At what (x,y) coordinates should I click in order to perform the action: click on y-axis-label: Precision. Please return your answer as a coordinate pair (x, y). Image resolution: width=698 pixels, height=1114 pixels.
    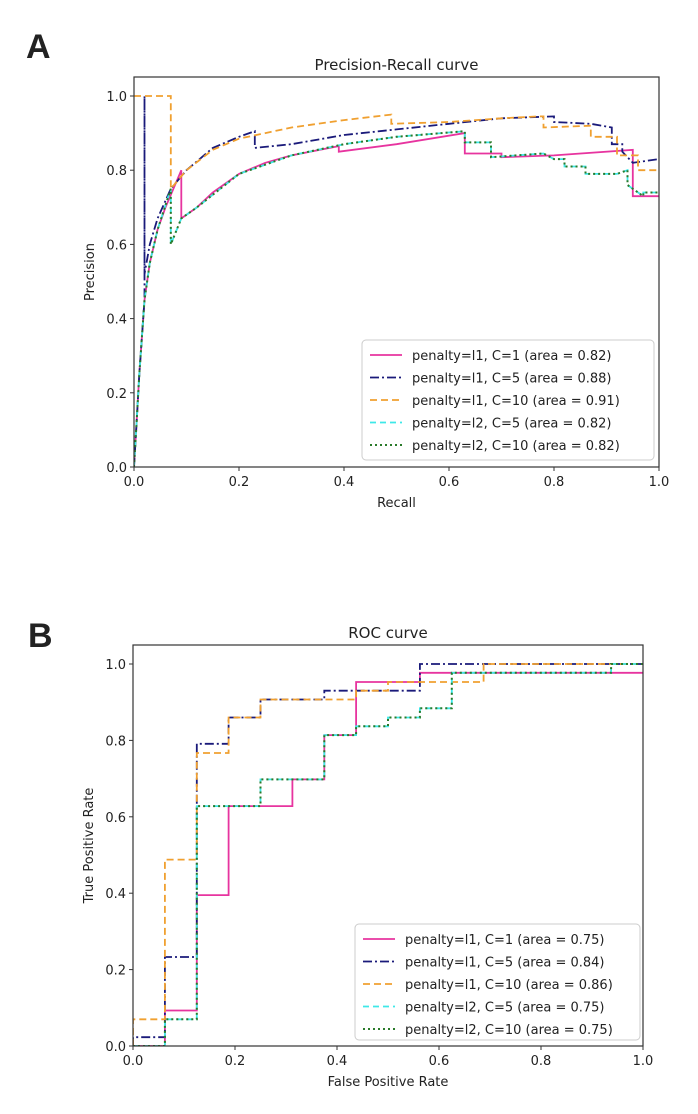
    Looking at the image, I should click on (90, 272).